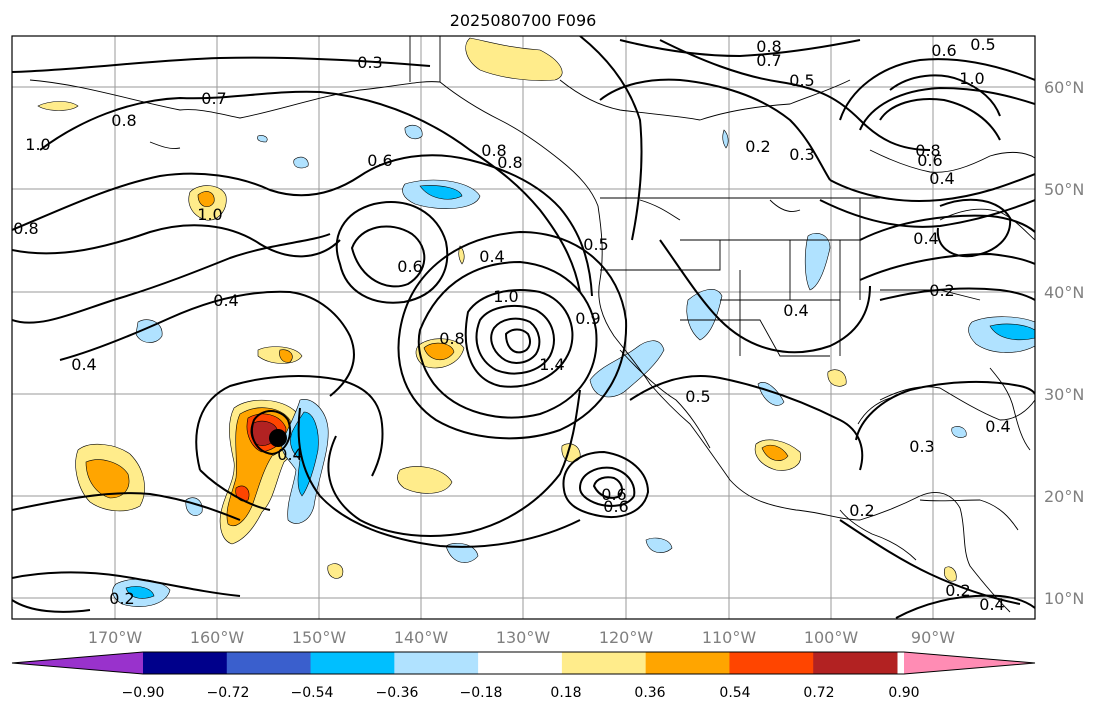 This screenshot has height=712, width=1105. What do you see at coordinates (734, 693) in the screenshot?
I see `colorbar-tick-label: 0.54` at bounding box center [734, 693].